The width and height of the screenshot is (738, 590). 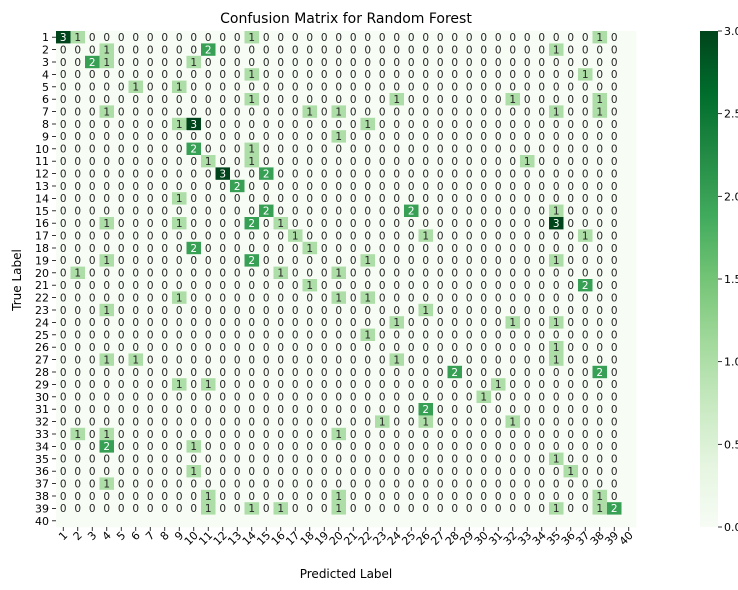 I want to click on cell-value-label: 2, so click(x=454, y=373).